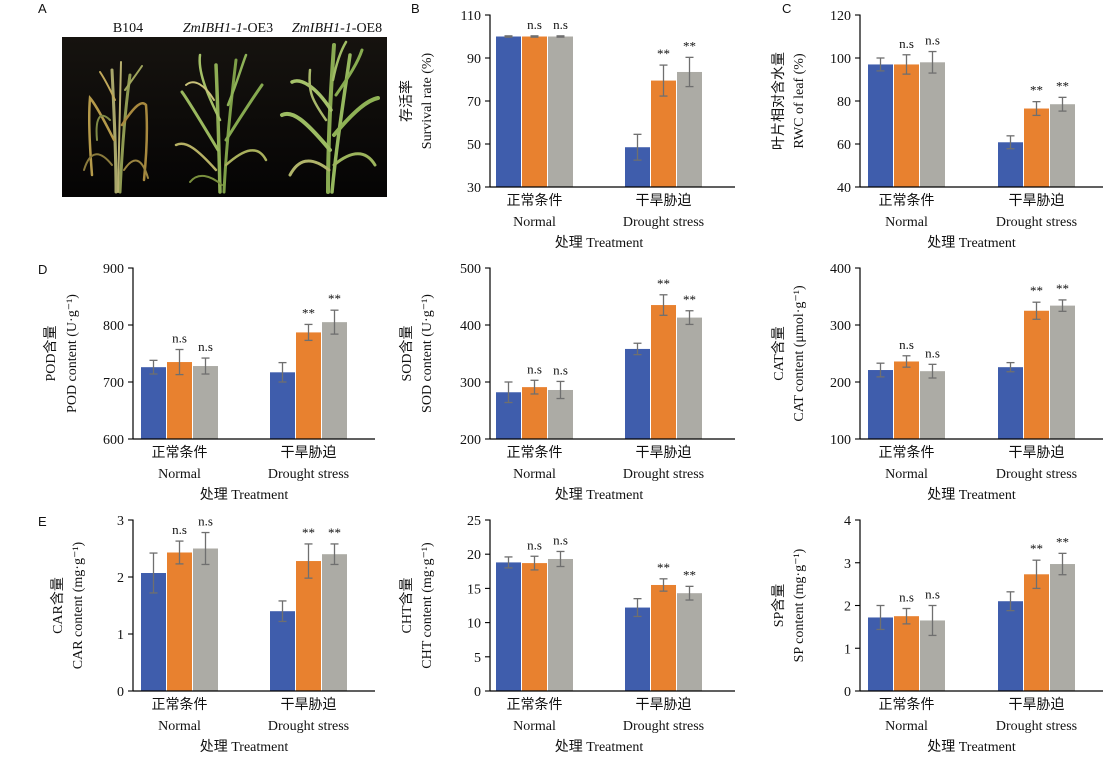  Describe the element at coordinates (474, 521) in the screenshot. I see `y-tick-label: 25` at that location.